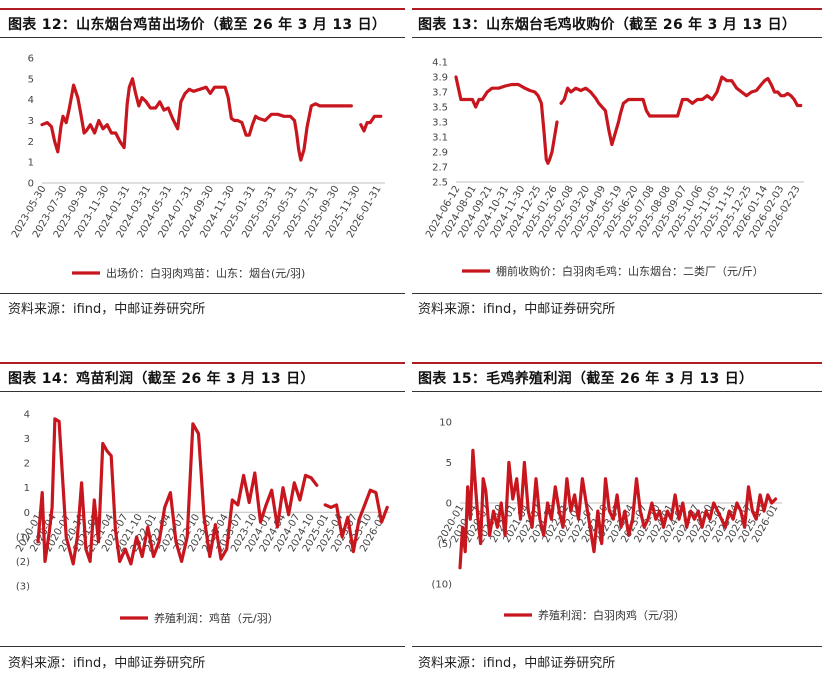  Describe the element at coordinates (205, 273) in the screenshot. I see `legend-label: 出场价：白羽肉鸡苗：山东：烟台(元/羽)` at that location.